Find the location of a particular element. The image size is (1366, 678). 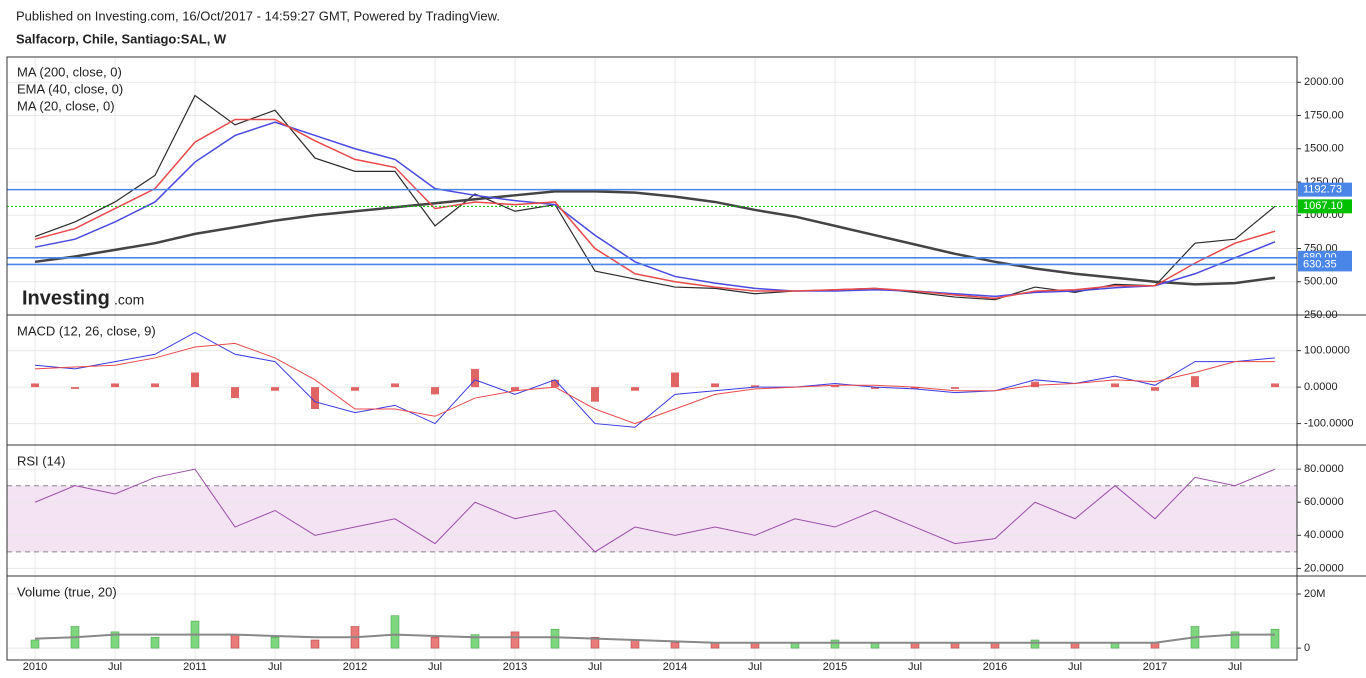

y-tick-label: 0 is located at coordinates (1307, 648).